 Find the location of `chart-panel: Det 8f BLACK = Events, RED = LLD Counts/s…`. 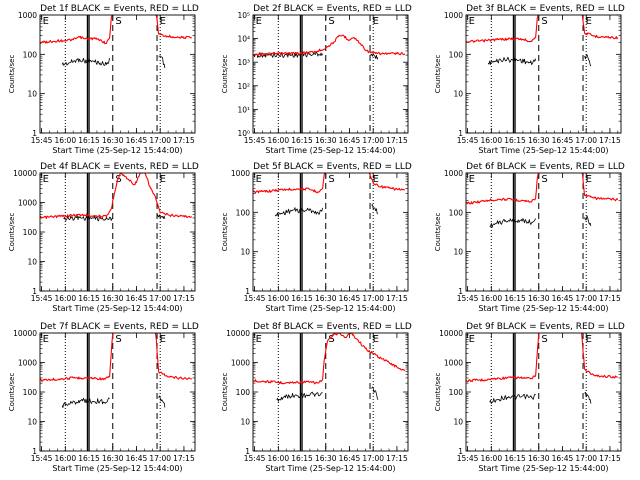

chart-panel: Det 8f BLACK = Events, RED = LLD Counts/s… is located at coordinates (316, 397).